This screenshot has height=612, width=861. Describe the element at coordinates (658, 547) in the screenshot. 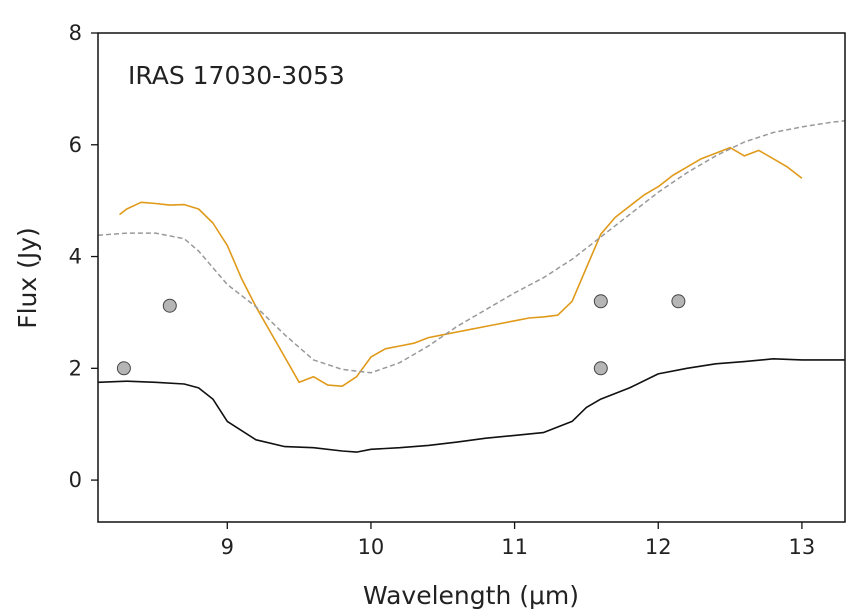

I see `x-tick-label: 12` at that location.